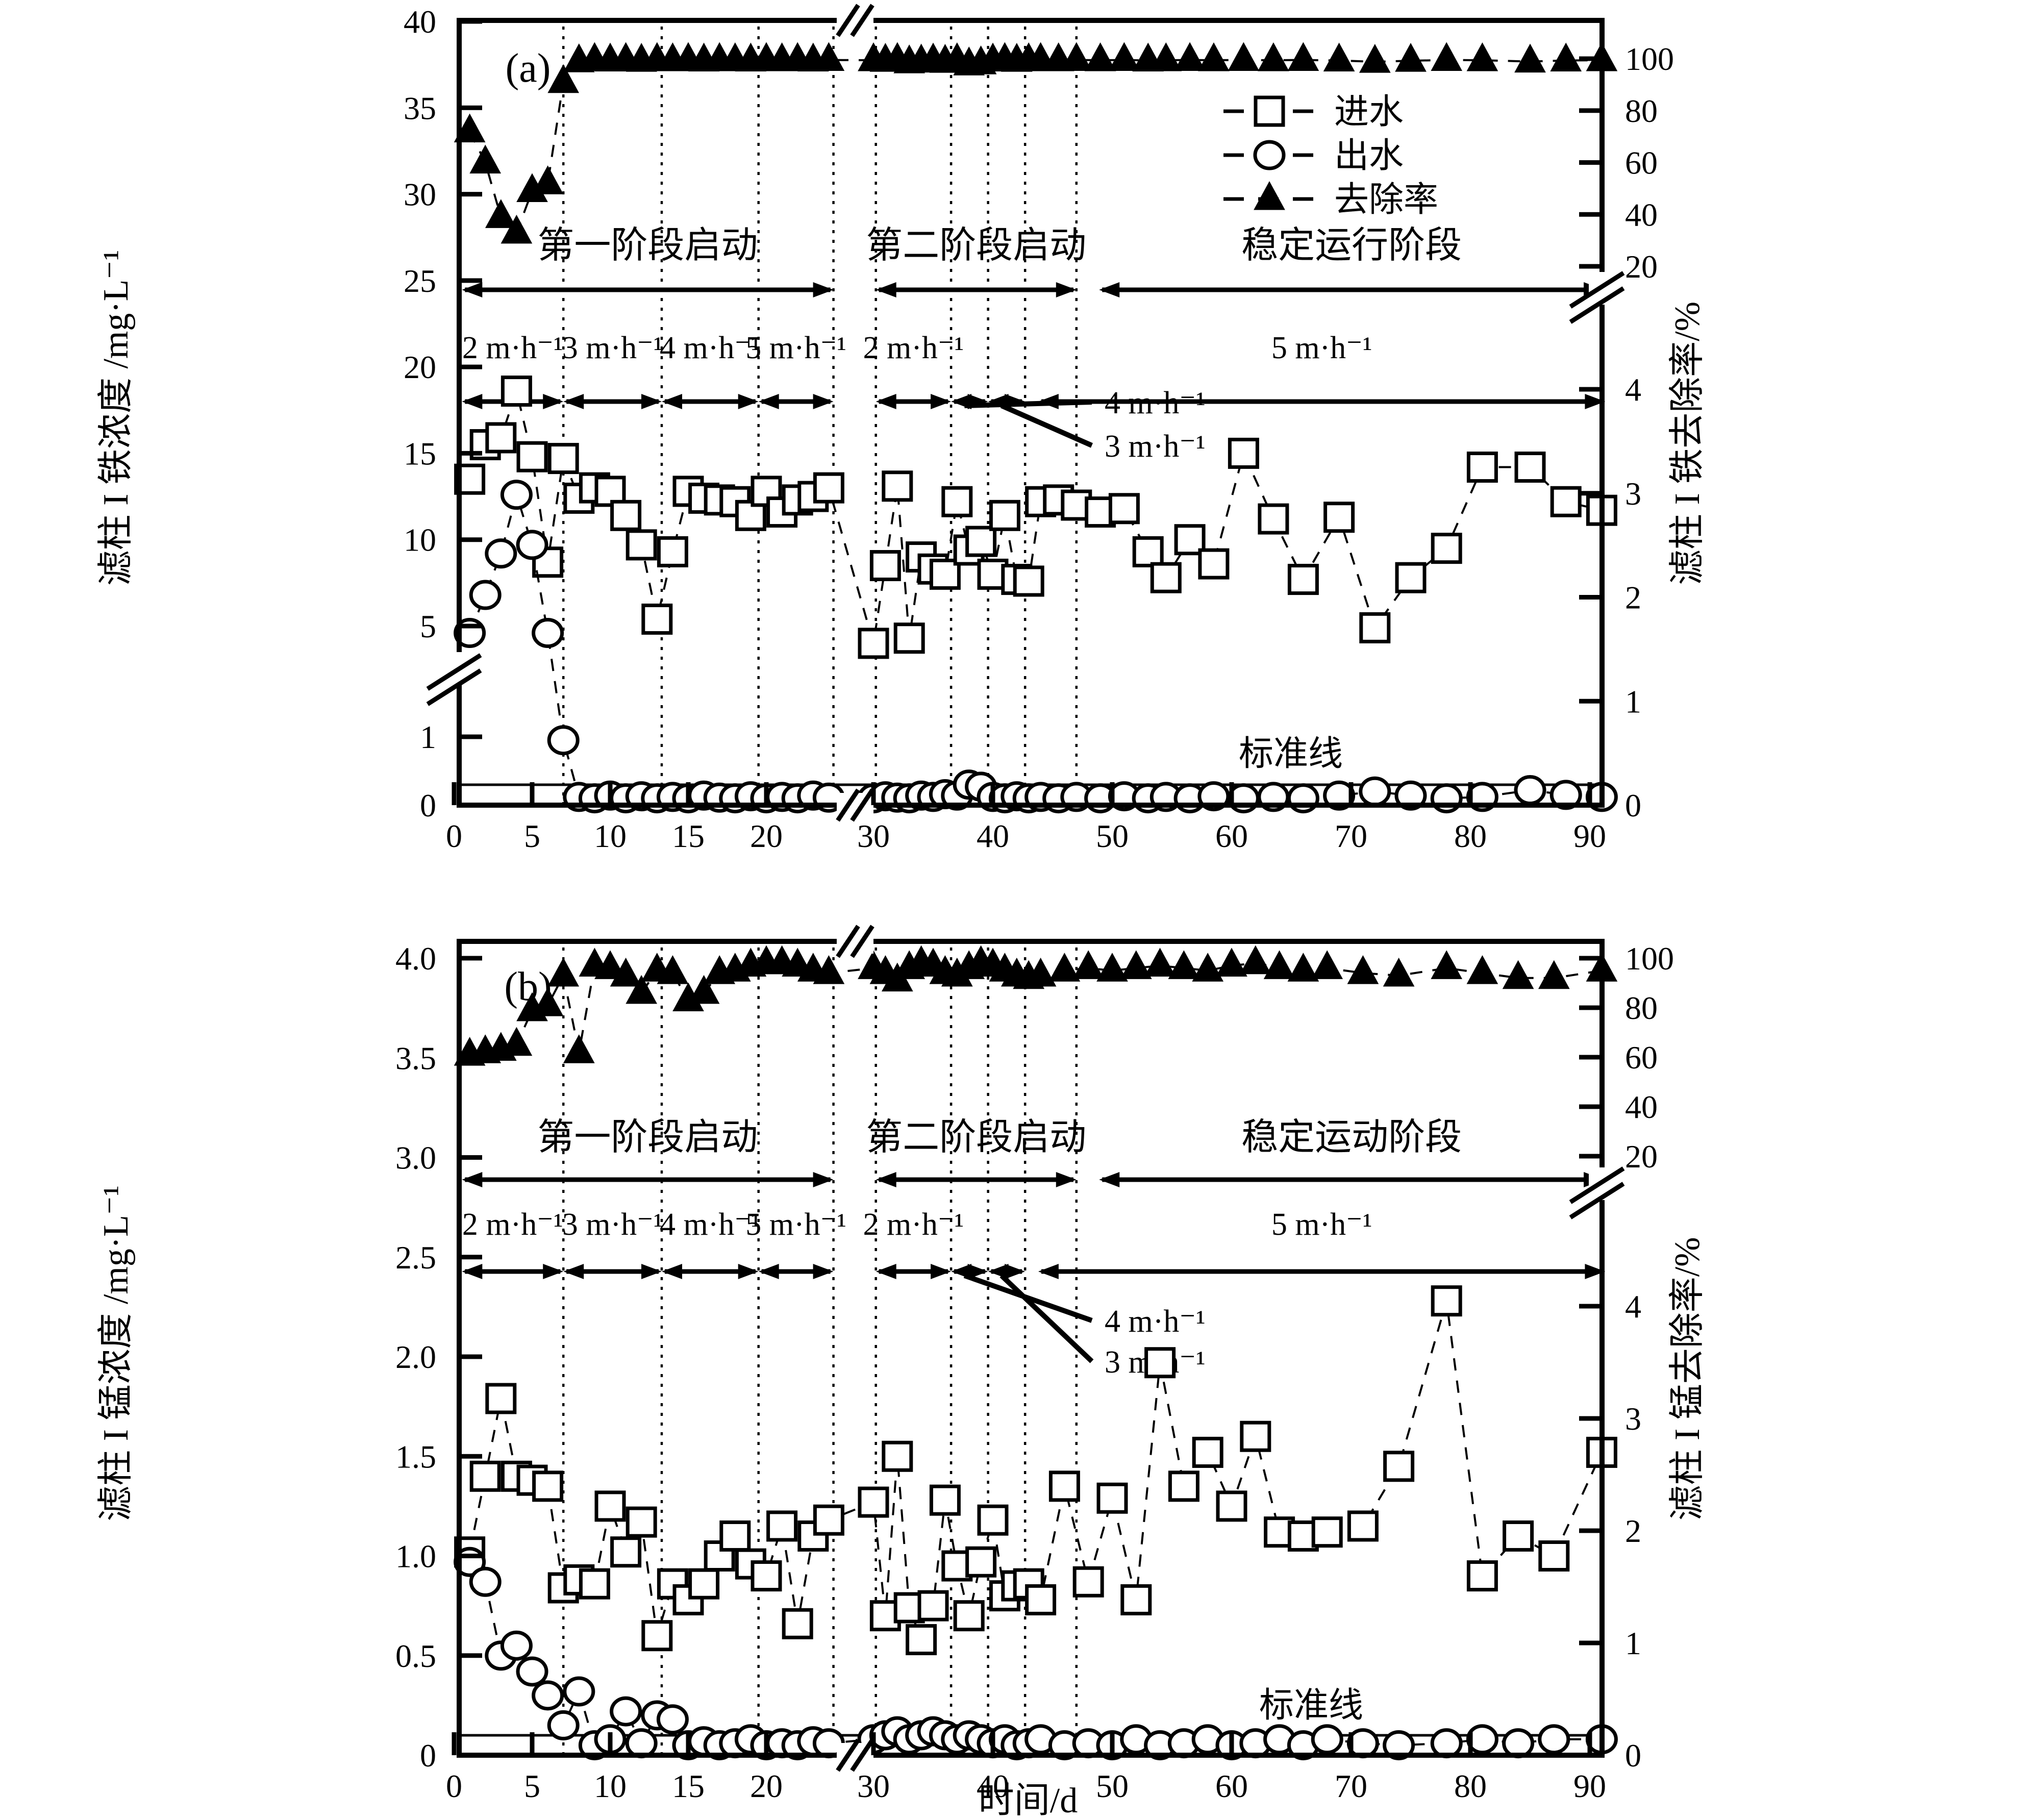  Describe the element at coordinates (428, 737) in the screenshot. I see `y-left-tick-label: 1` at that location.